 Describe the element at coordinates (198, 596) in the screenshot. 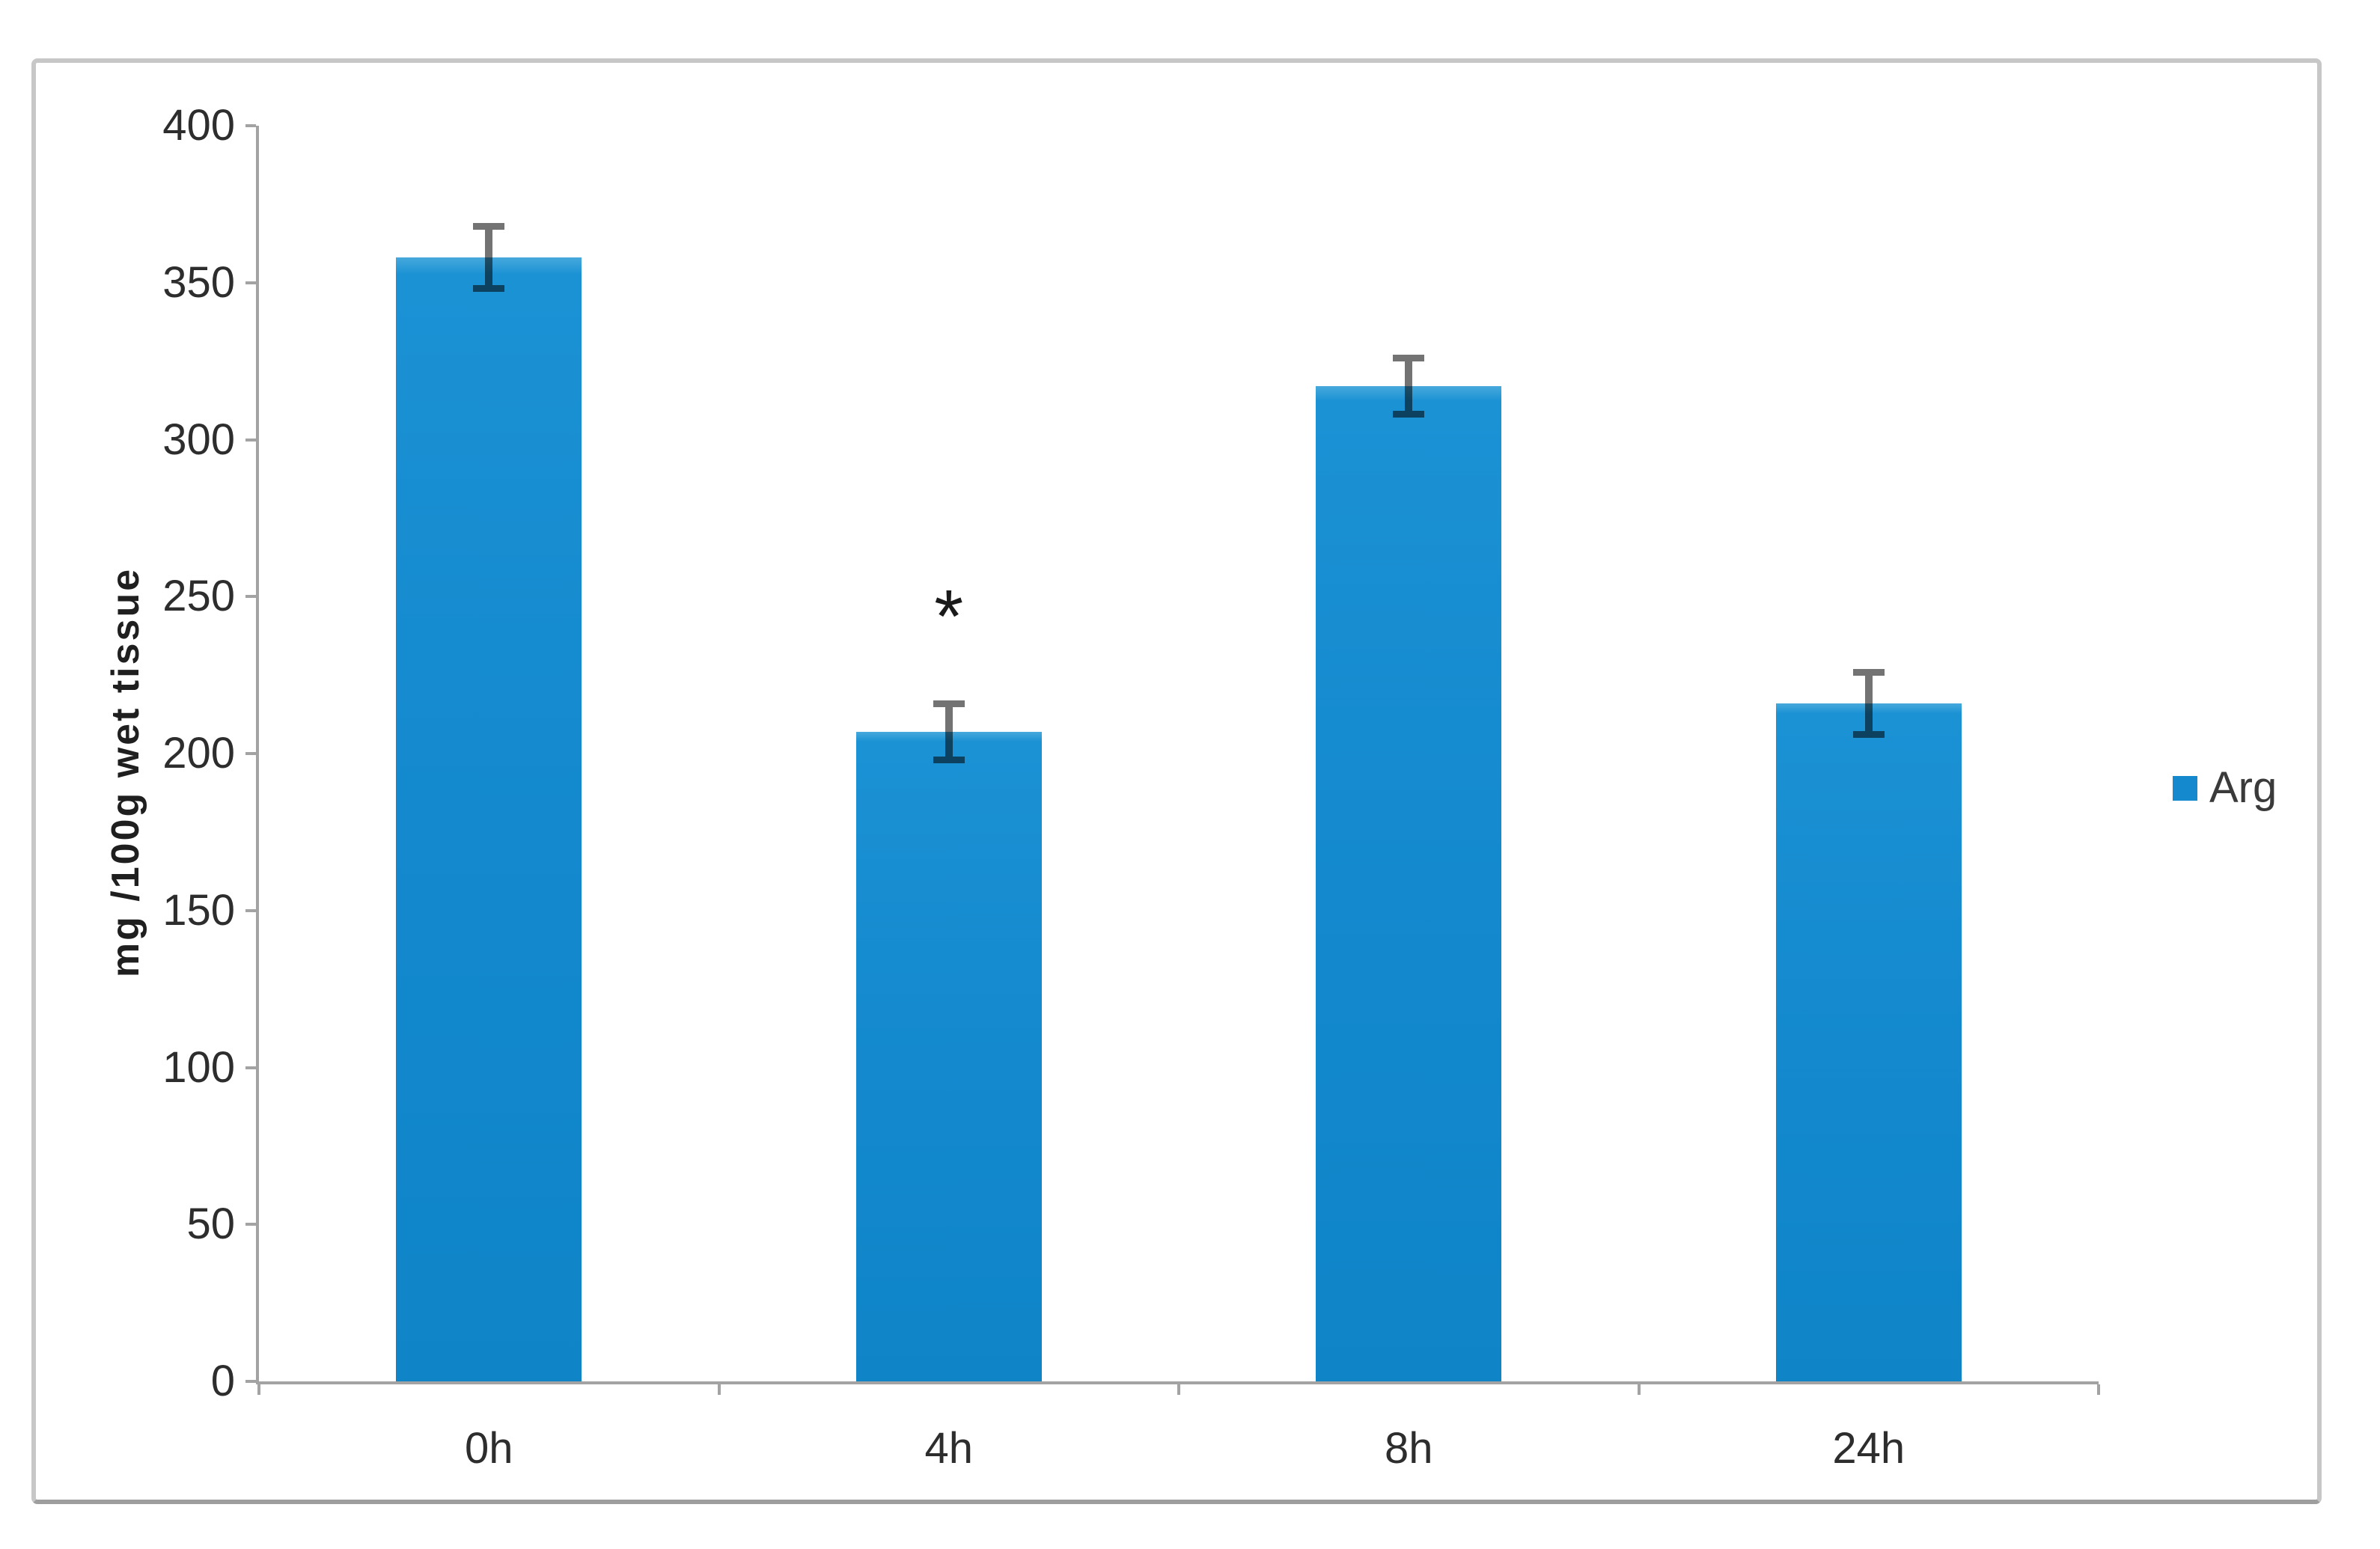

I see `y-tick-label-250: 250` at that location.